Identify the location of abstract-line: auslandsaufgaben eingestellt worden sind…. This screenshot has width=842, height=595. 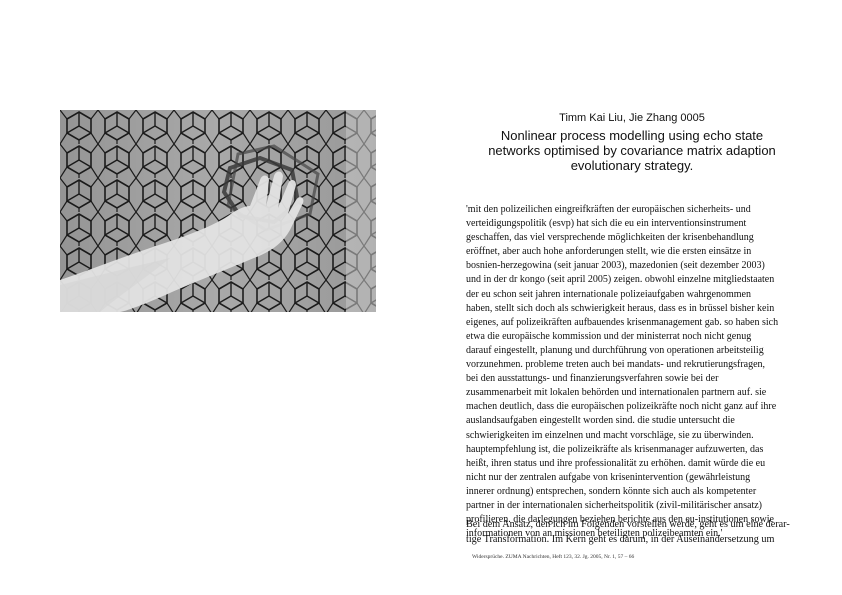
(600, 421).